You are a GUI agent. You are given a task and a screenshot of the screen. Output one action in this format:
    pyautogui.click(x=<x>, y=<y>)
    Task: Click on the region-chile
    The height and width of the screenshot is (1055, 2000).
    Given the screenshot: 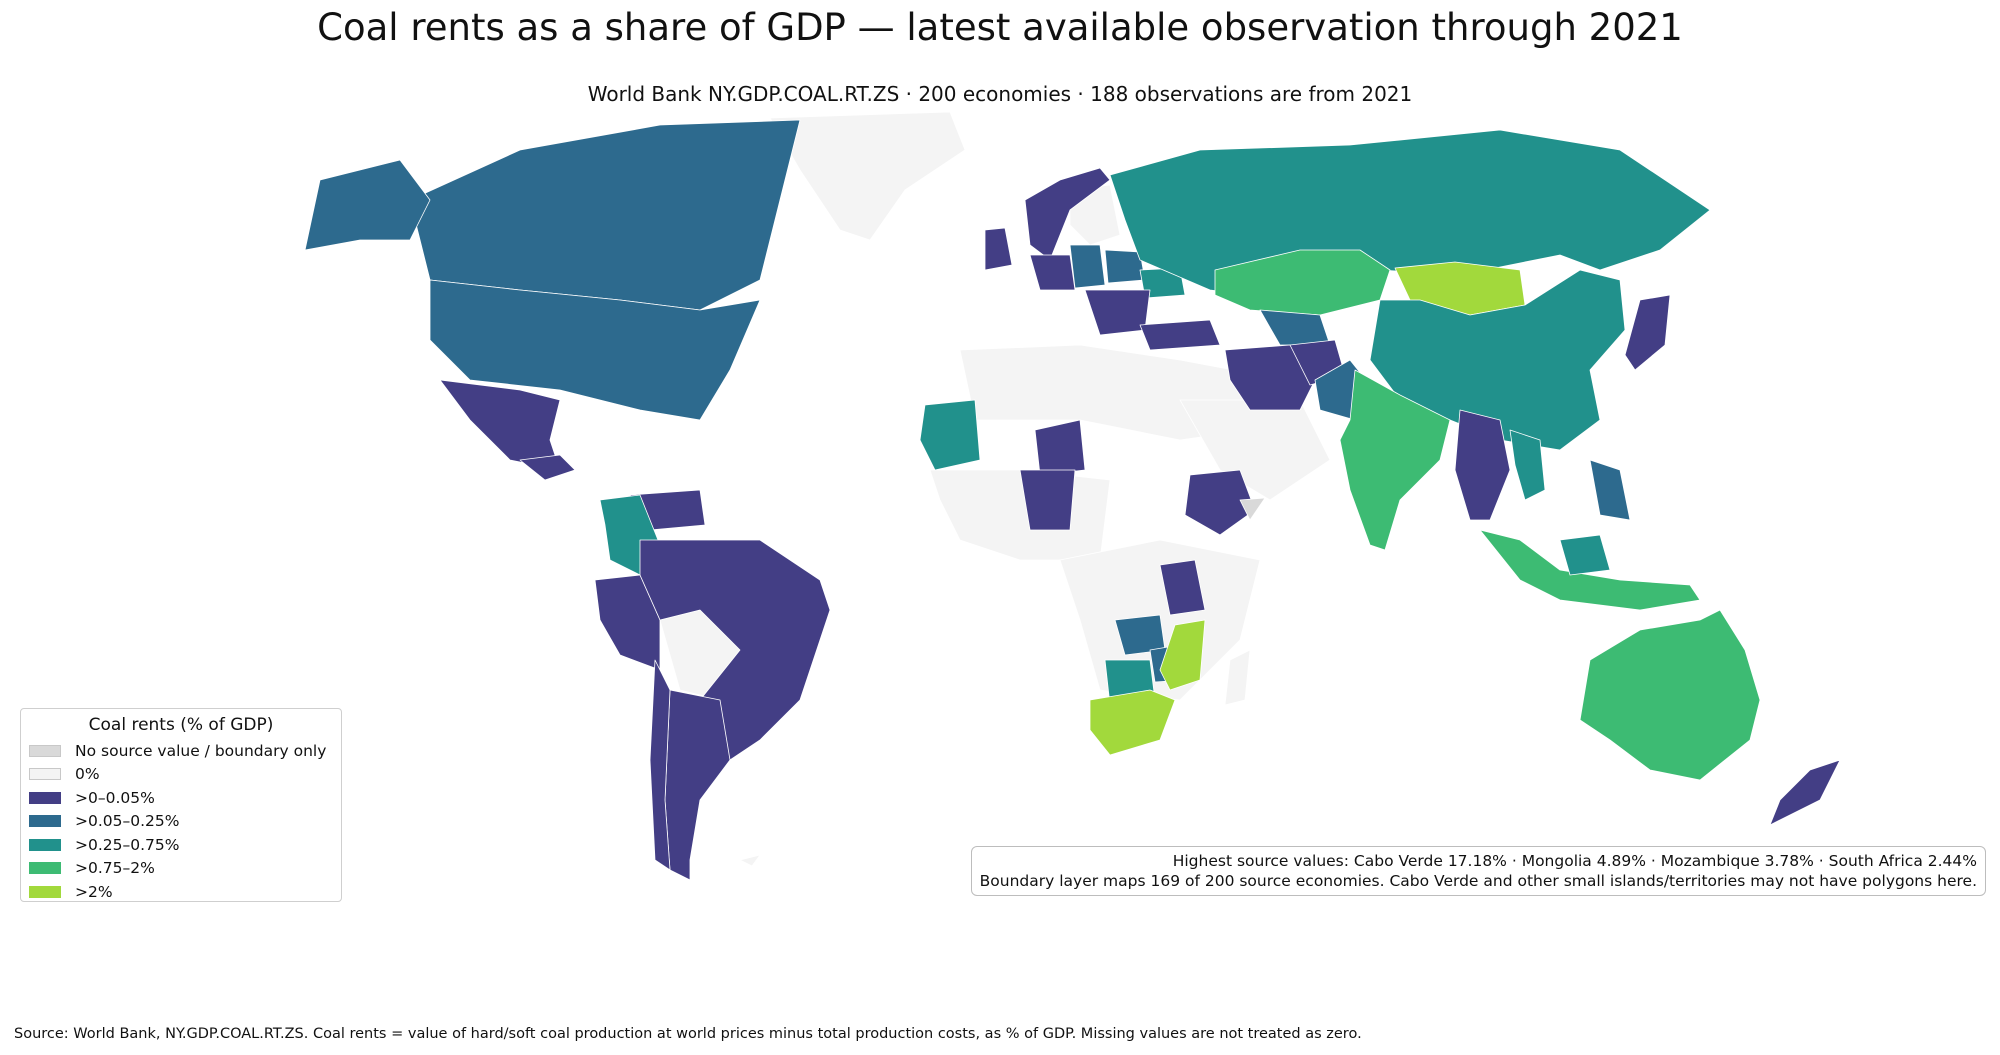 What is the action you would take?
    pyautogui.click(x=660, y=765)
    